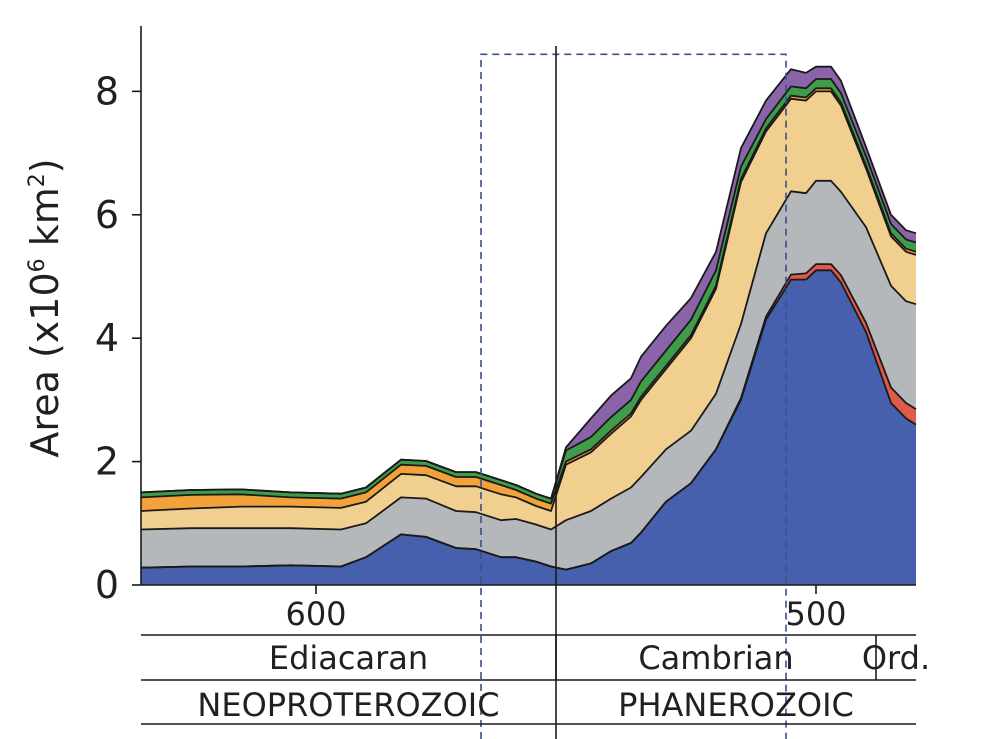 The height and width of the screenshot is (739, 989). What do you see at coordinates (348, 658) in the screenshot?
I see `period-label: Ediacaran` at bounding box center [348, 658].